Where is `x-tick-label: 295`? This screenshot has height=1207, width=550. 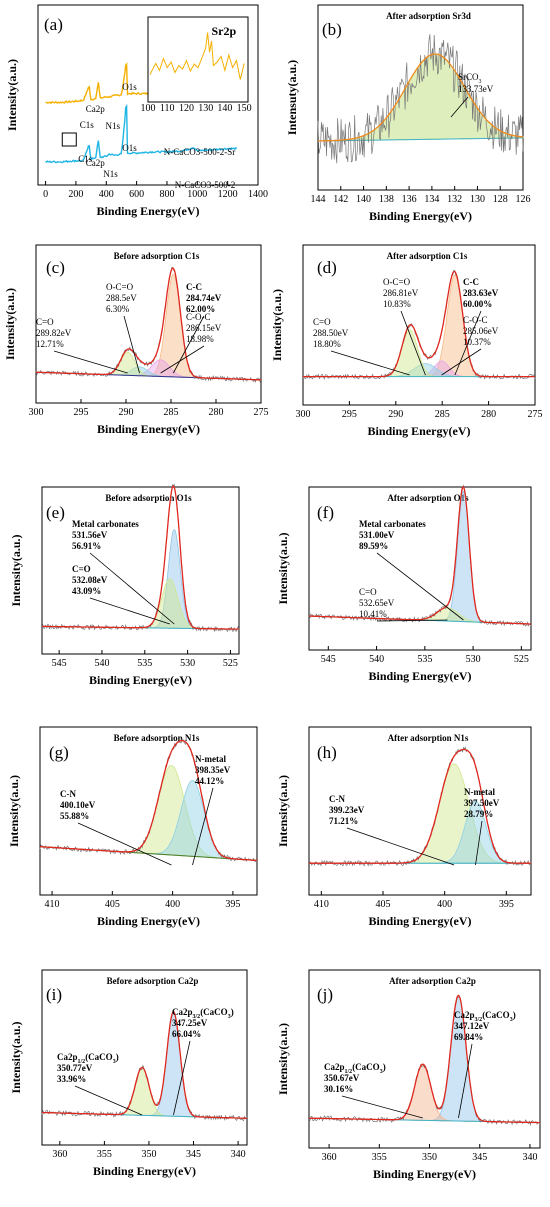
x-tick-label: 295 is located at coordinates (349, 414).